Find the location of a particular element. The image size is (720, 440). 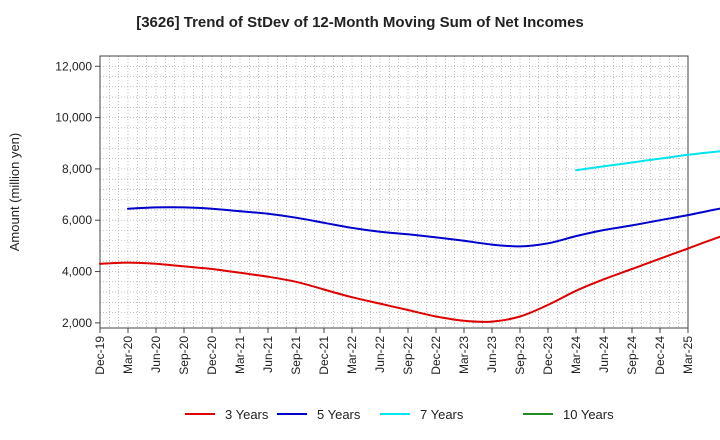

x-tick-label: Dec-24 is located at coordinates (660, 355).